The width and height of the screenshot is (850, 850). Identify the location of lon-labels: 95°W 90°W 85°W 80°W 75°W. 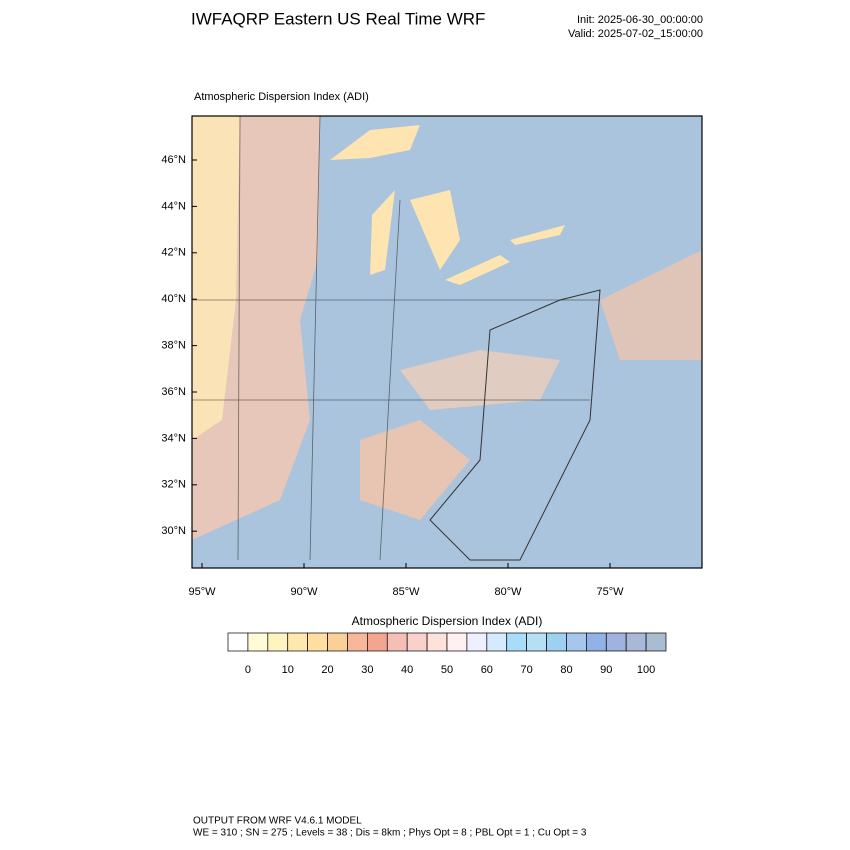
(406, 580).